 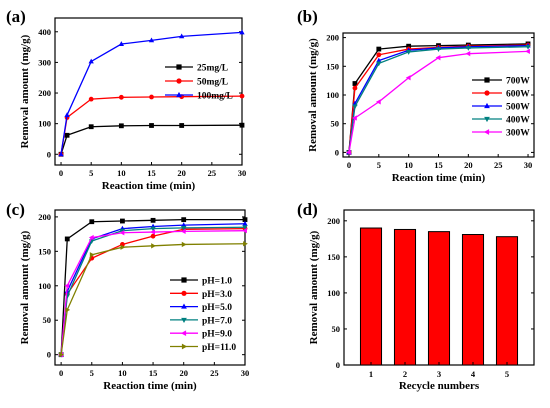 I want to click on panel-label: (c), so click(x=15, y=209).